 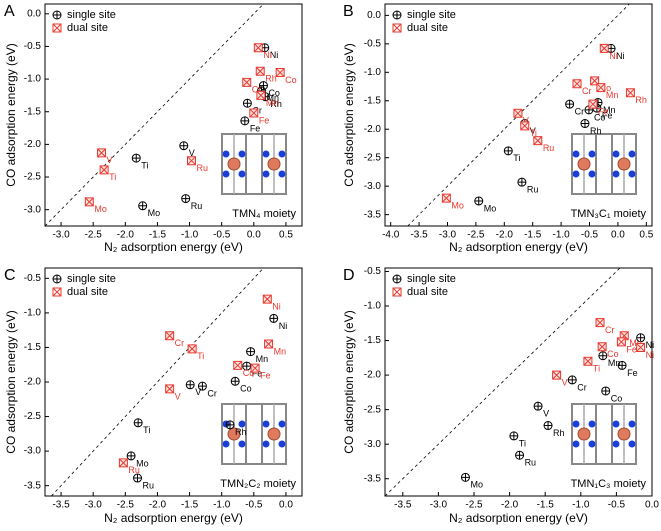 What do you see at coordinates (33, 144) in the screenshot?
I see `y-tick-label: -2.0` at bounding box center [33, 144].